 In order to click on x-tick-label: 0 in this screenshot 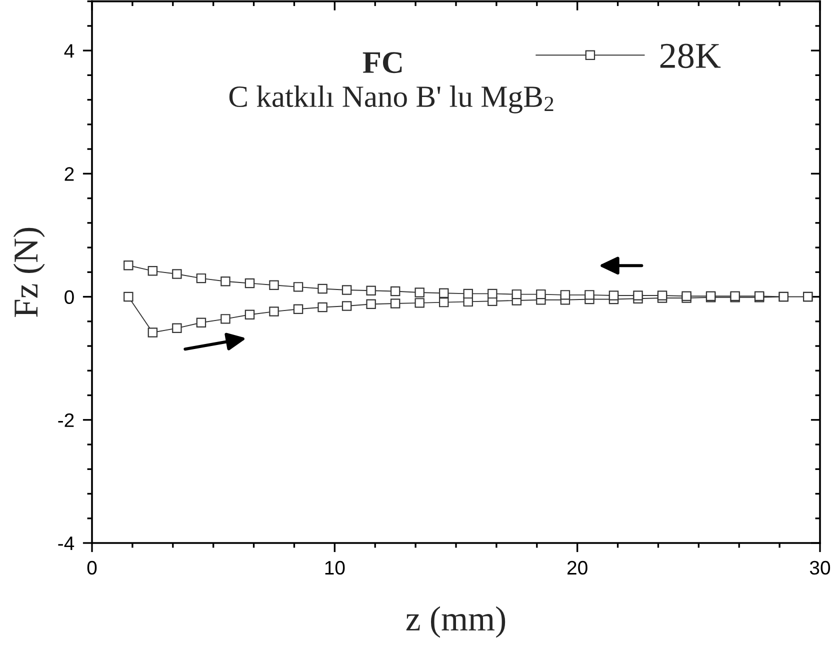, I will do `click(92, 567)`.